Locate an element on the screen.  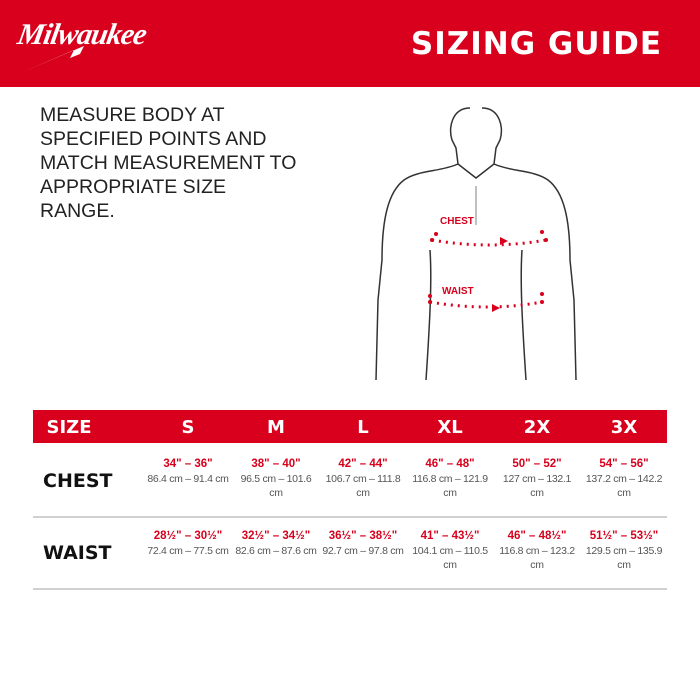
table-cell: 50" – 52" 127 cm – 132.1 cm is located at coordinates (537, 479).